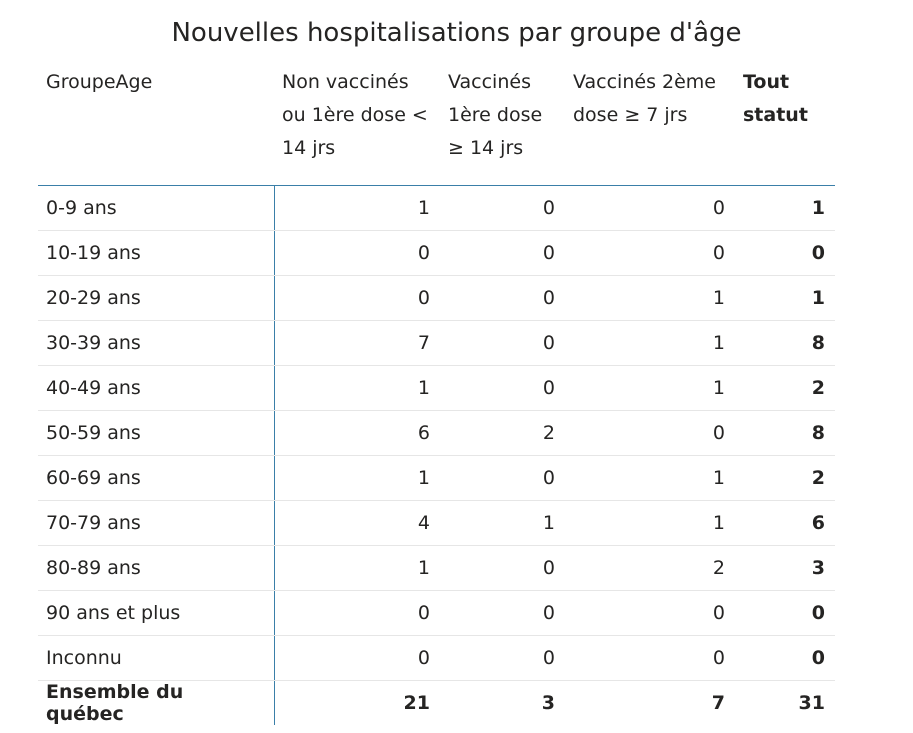 Image resolution: width=913 pixels, height=733 pixels. Describe the element at coordinates (650, 124) in the screenshot. I see `column-header: Vaccinés 2ème dose ≥ 7 jrs` at that location.